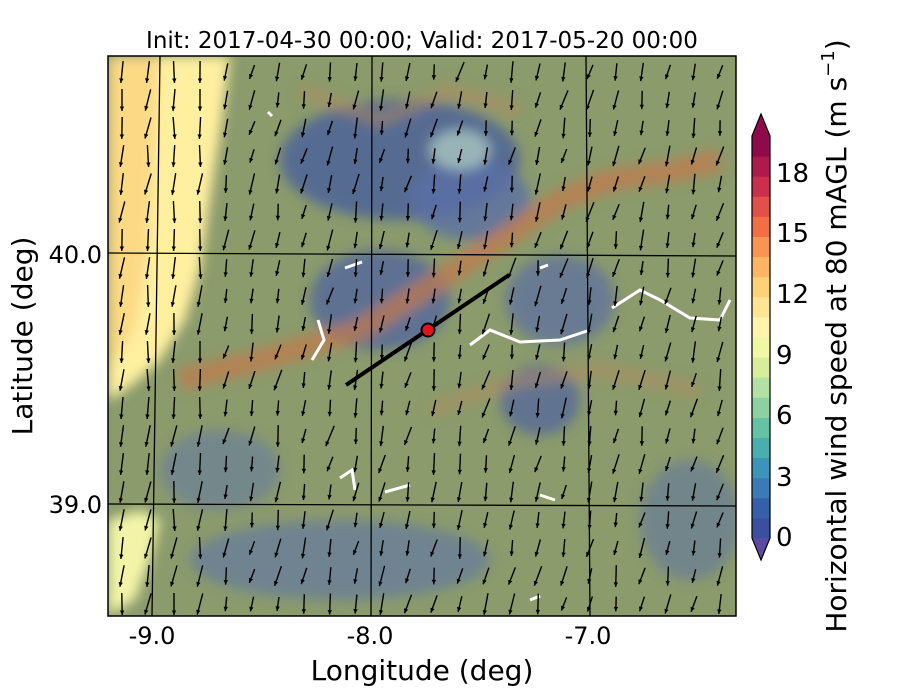 The height and width of the screenshot is (700, 900). Describe the element at coordinates (152, 636) in the screenshot. I see `x-tick-label: -9.0` at that location.